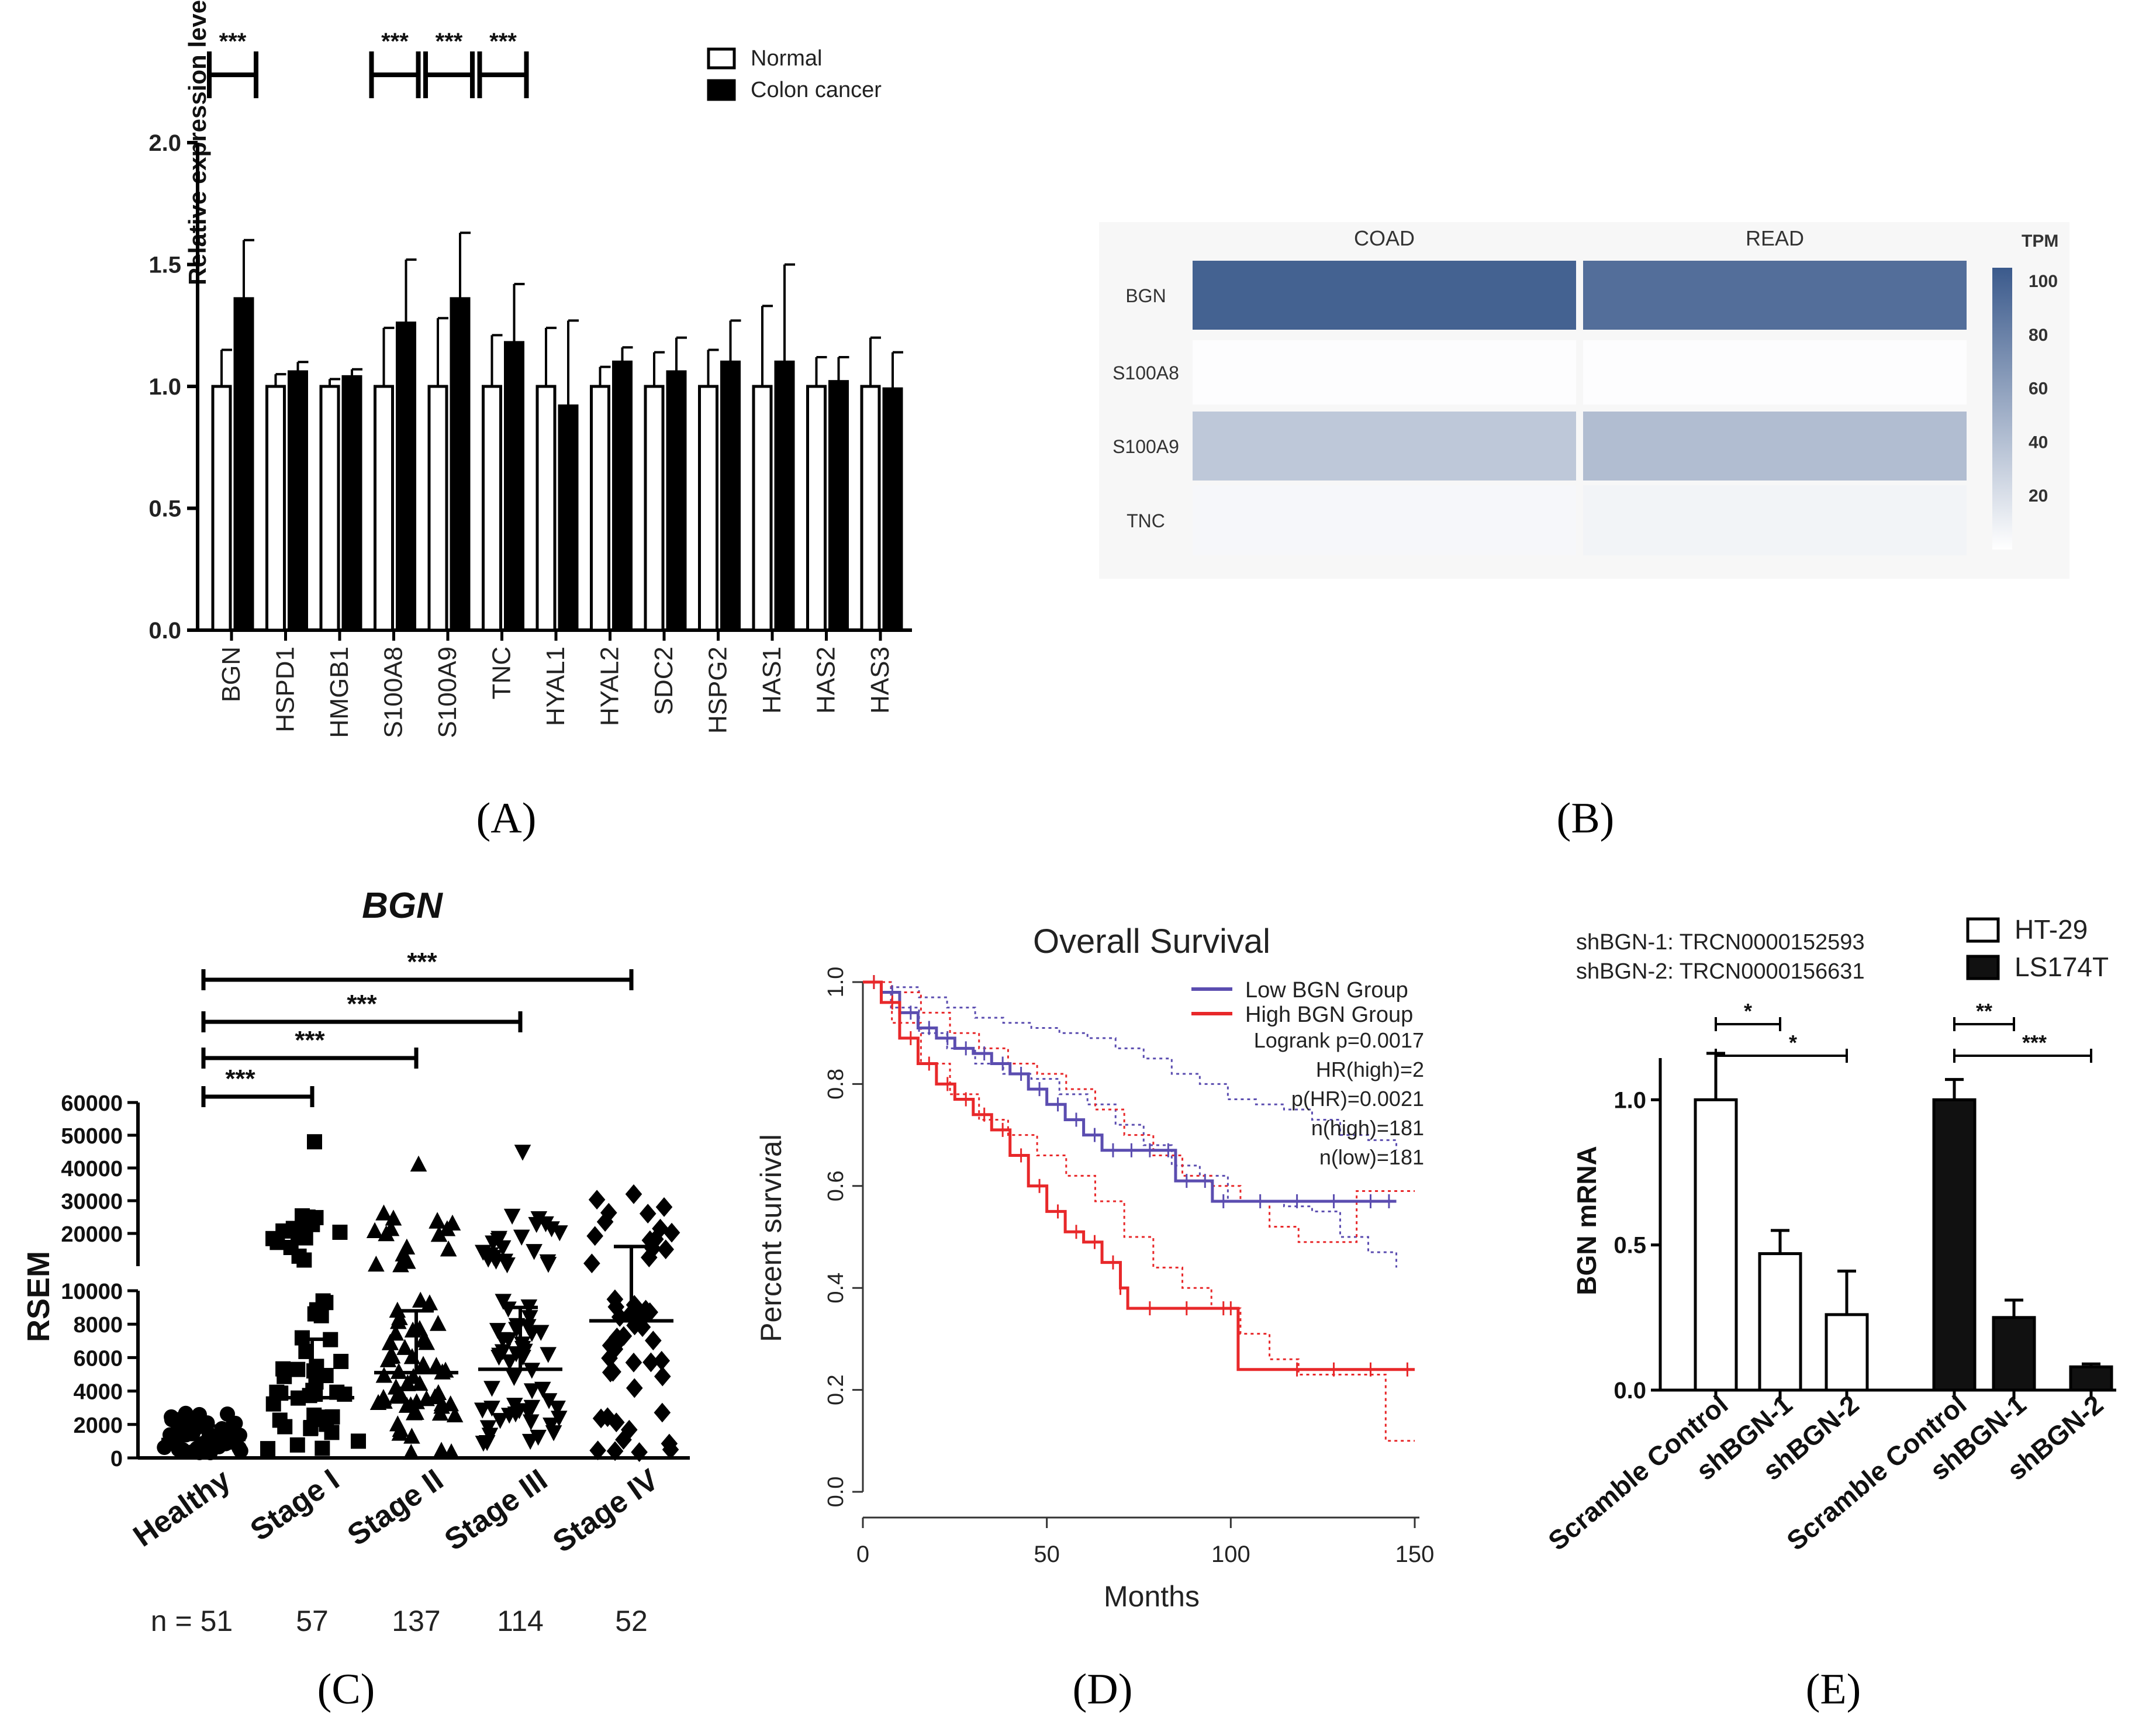 The width and height of the screenshot is (2156, 1735). What do you see at coordinates (1139, 1112) in the screenshot?
I see `d-ci-upper-high` at bounding box center [1139, 1112].